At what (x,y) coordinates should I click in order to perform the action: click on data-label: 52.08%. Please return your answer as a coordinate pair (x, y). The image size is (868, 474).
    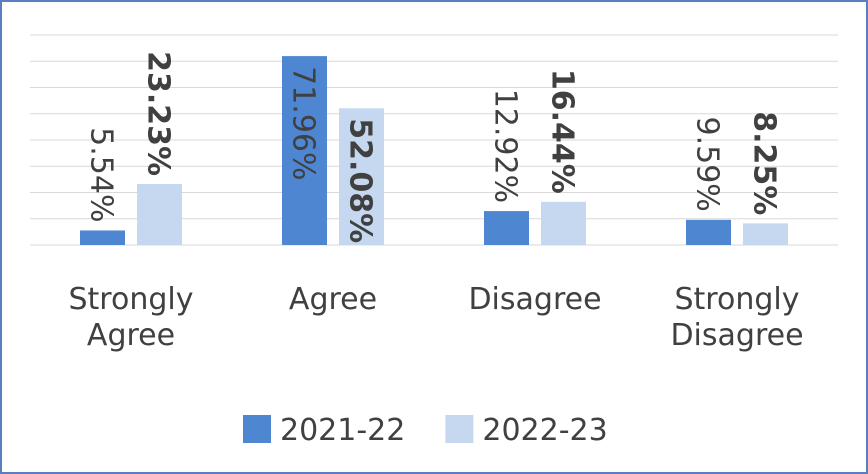
    Looking at the image, I should click on (360, 180).